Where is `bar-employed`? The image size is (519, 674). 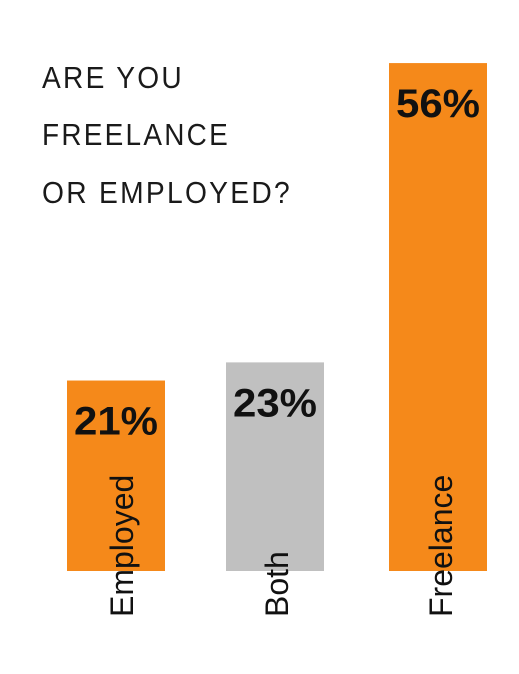 bar-employed is located at coordinates (116, 475).